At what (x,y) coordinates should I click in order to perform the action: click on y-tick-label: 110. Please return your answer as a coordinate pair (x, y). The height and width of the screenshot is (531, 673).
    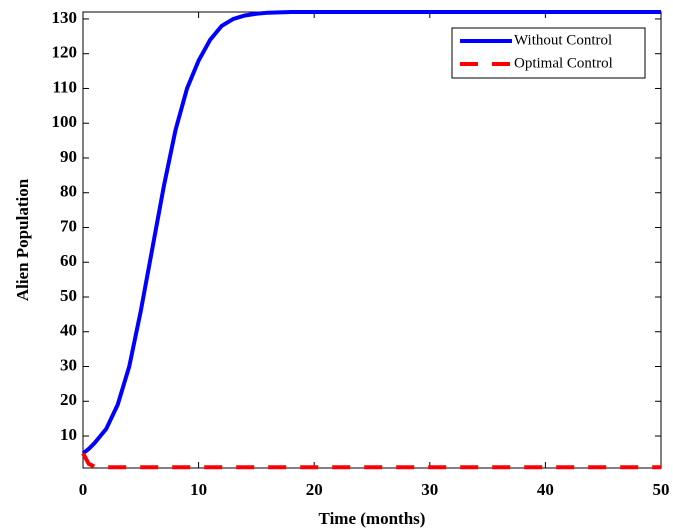
    Looking at the image, I should click on (64, 86).